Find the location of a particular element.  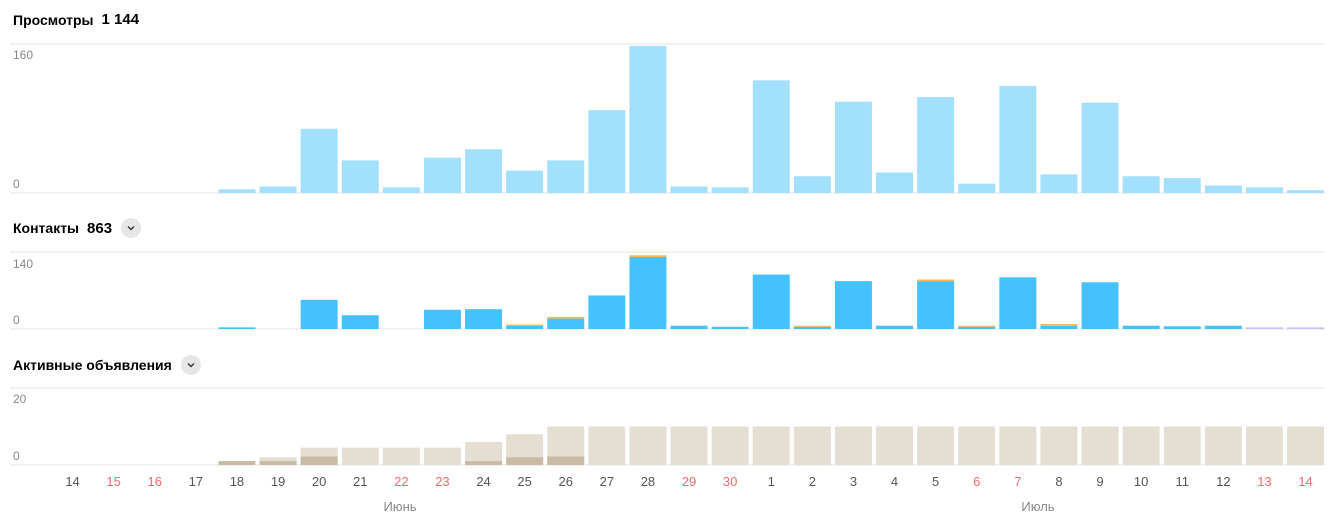

x-tick-label: 24 is located at coordinates (483, 481).